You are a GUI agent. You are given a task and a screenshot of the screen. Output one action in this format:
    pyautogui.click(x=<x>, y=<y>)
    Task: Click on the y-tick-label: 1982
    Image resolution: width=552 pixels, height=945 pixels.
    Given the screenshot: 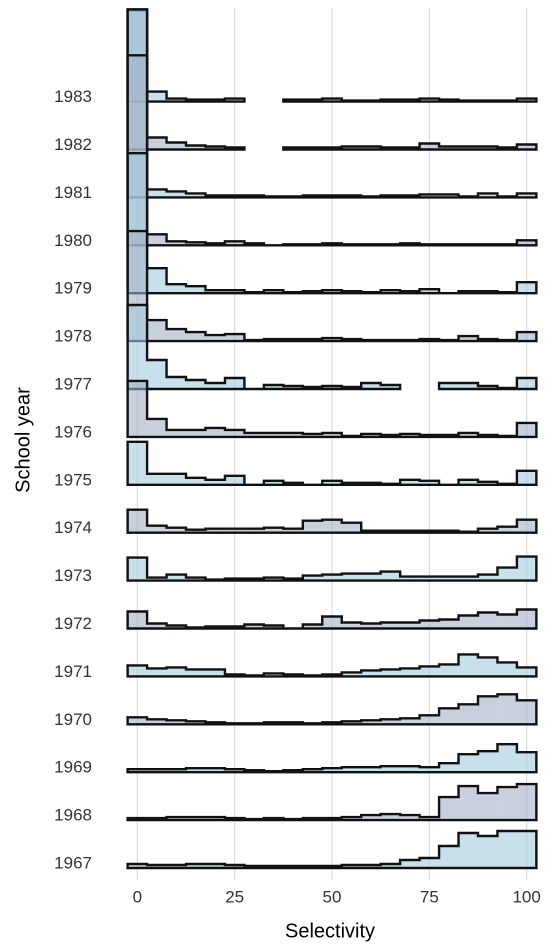 What is the action you would take?
    pyautogui.click(x=73, y=144)
    